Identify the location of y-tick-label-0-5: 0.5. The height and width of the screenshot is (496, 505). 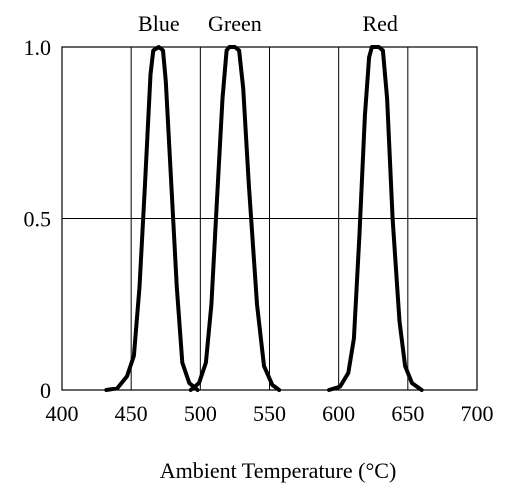
(38, 219).